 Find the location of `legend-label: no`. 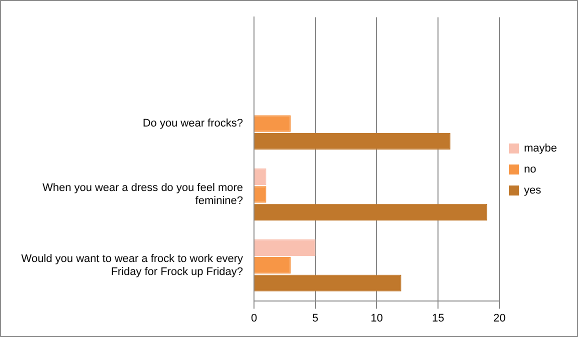

legend-label: no is located at coordinates (530, 170).